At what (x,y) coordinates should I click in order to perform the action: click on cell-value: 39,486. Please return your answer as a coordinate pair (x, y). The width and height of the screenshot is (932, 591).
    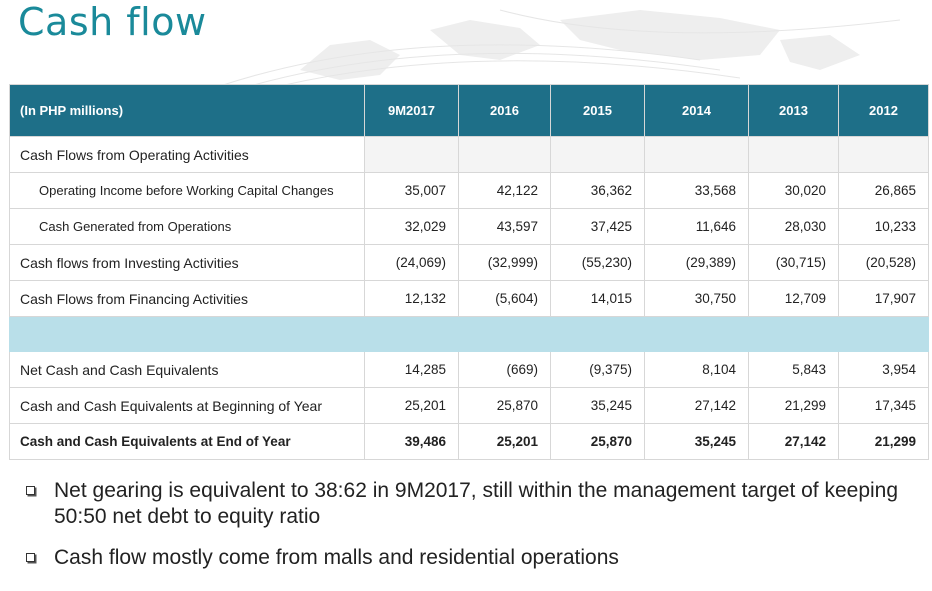
    Looking at the image, I should click on (411, 441).